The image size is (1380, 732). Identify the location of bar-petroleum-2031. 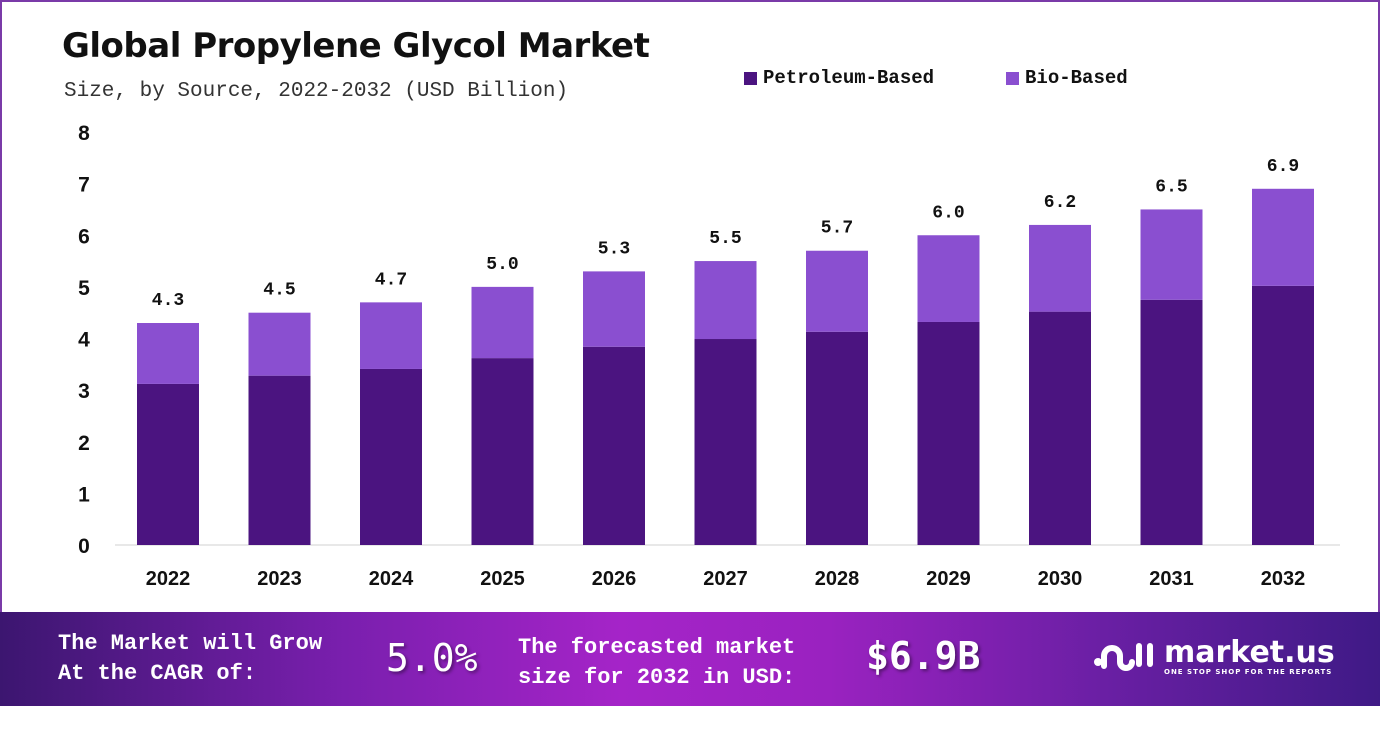
(1171, 422).